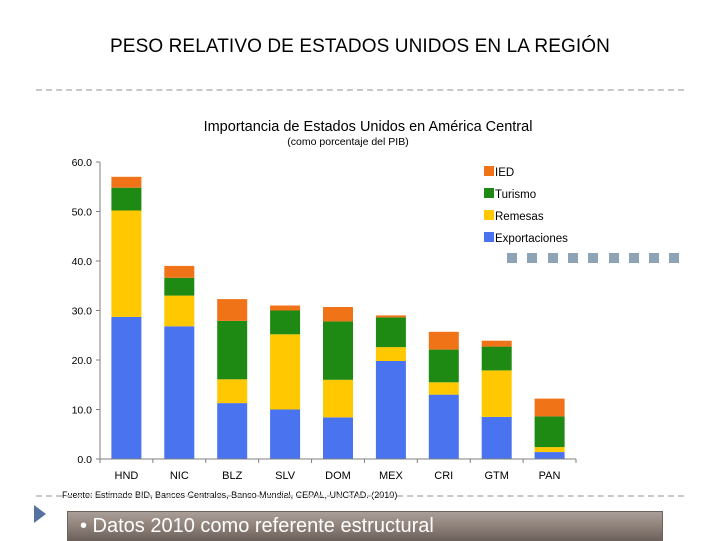 Image resolution: width=720 pixels, height=541 pixels. What do you see at coordinates (515, 195) in the screenshot?
I see `legend-label-turismo: Turismo` at bounding box center [515, 195].